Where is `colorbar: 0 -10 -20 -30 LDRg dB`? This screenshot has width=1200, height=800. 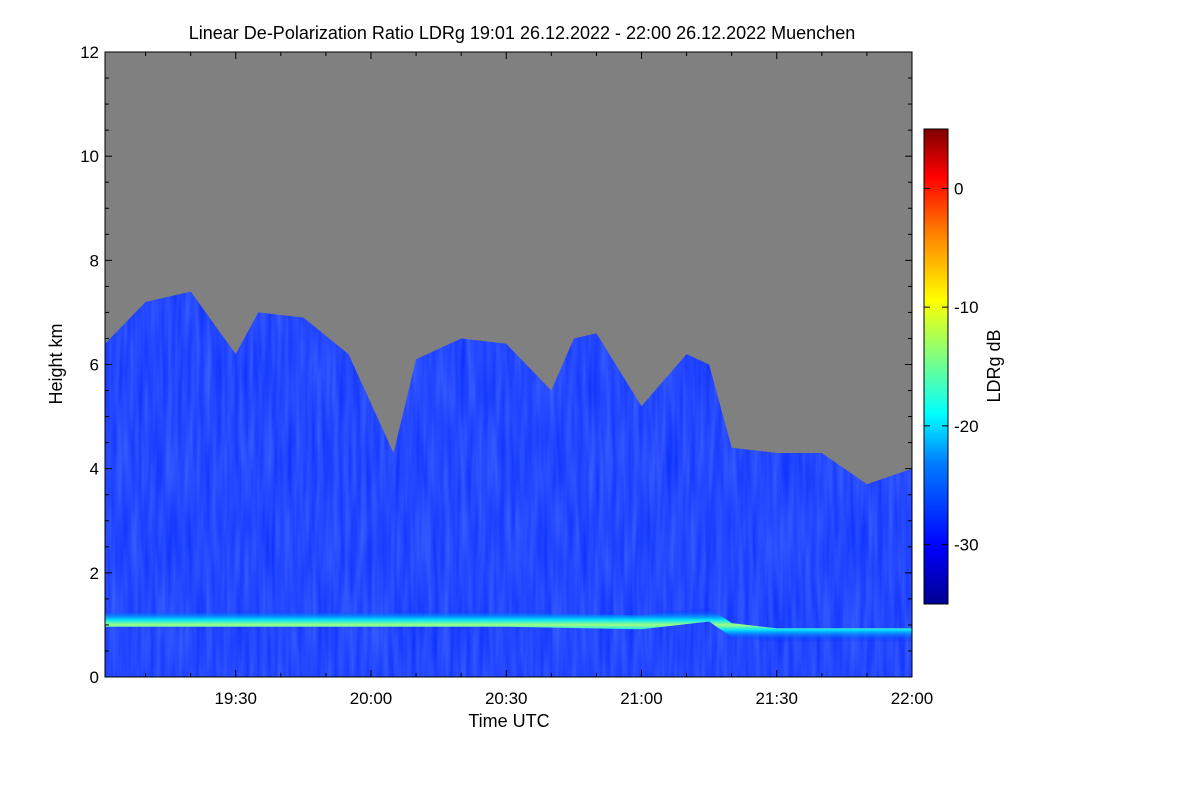 colorbar: 0 -10 -20 -30 LDRg dB is located at coordinates (963, 366).